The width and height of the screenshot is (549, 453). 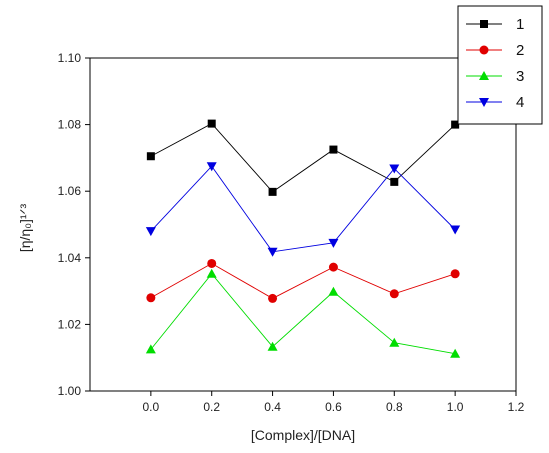 I want to click on legend-label: 4, so click(x=520, y=102).